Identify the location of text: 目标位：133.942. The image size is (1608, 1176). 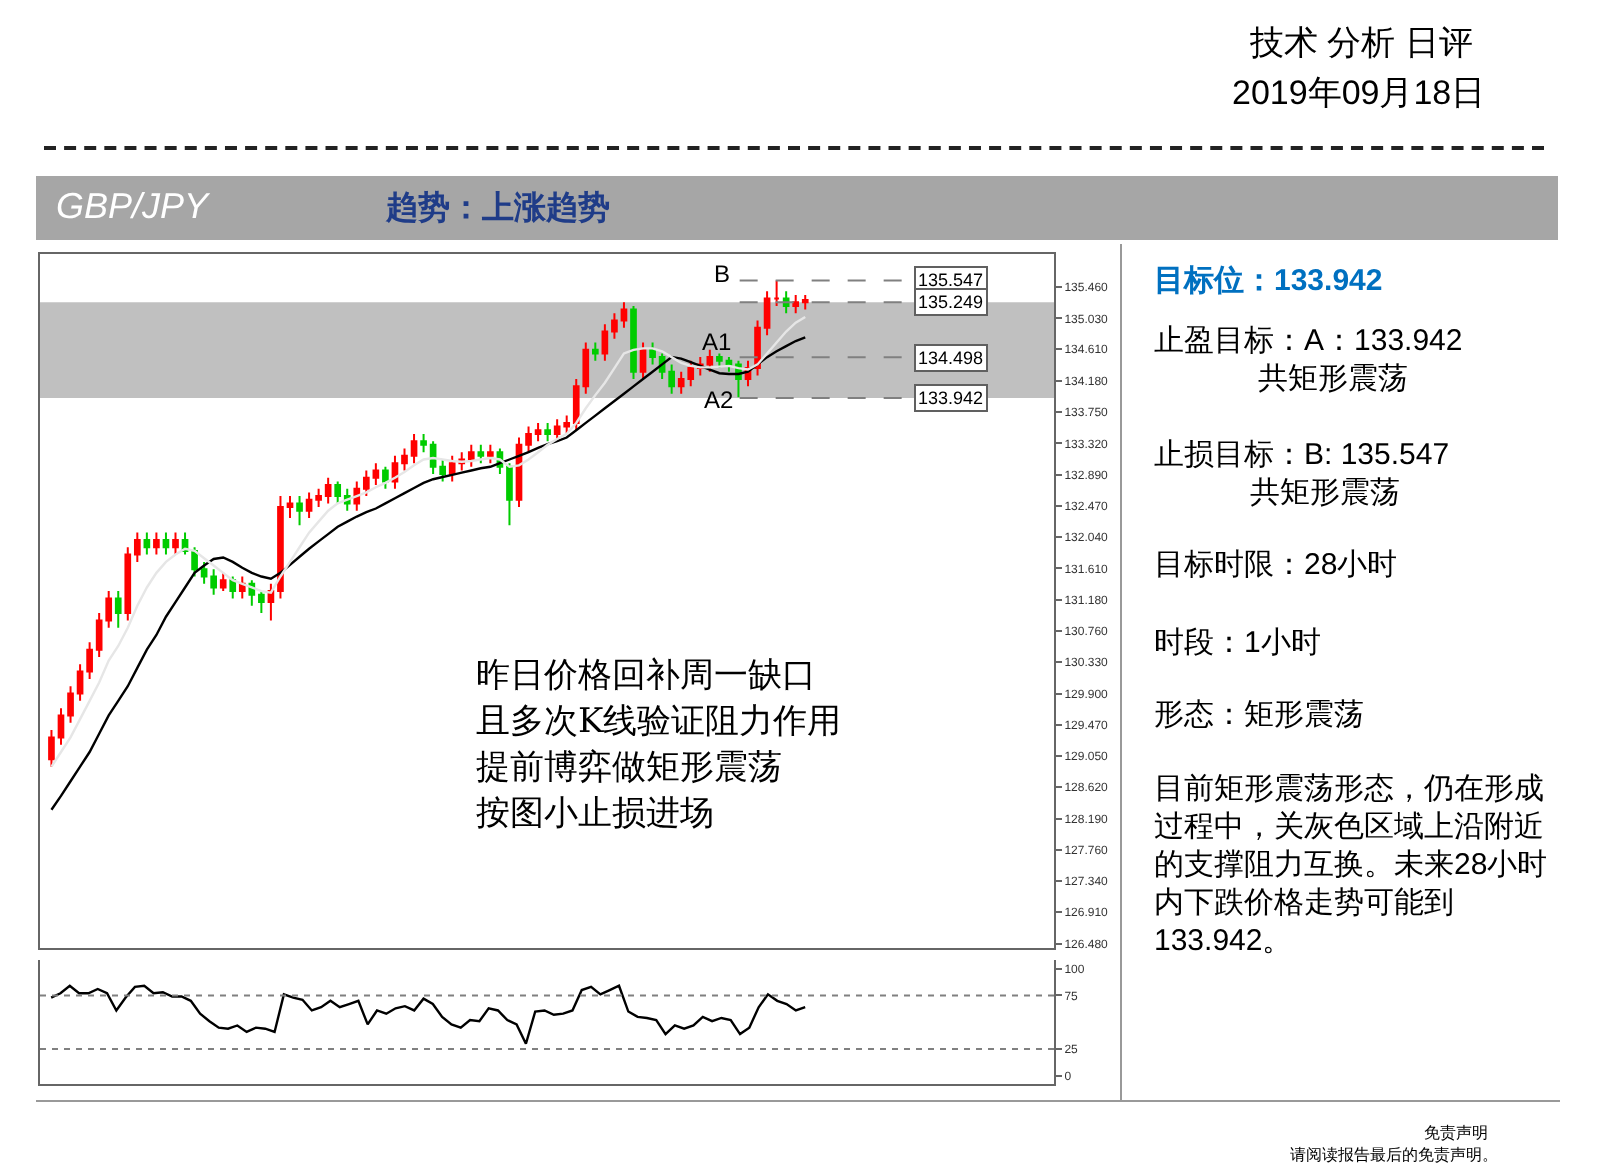
(1268, 281).